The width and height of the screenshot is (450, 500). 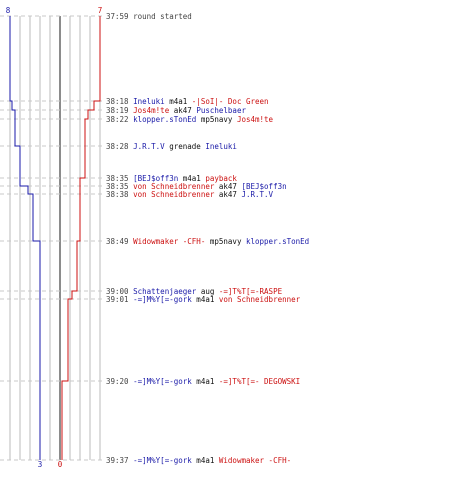 I want to click on blue-end-count: 3, so click(x=40, y=464).